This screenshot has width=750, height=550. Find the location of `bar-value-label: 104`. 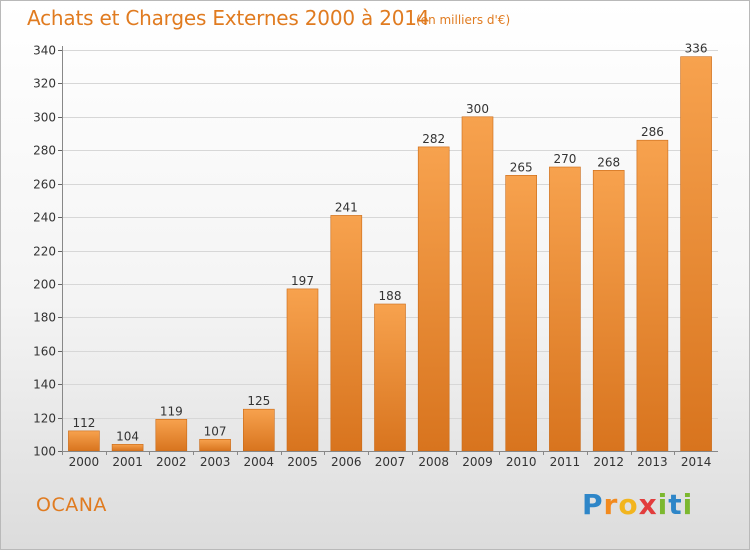

bar-value-label: 104 is located at coordinates (127, 436).